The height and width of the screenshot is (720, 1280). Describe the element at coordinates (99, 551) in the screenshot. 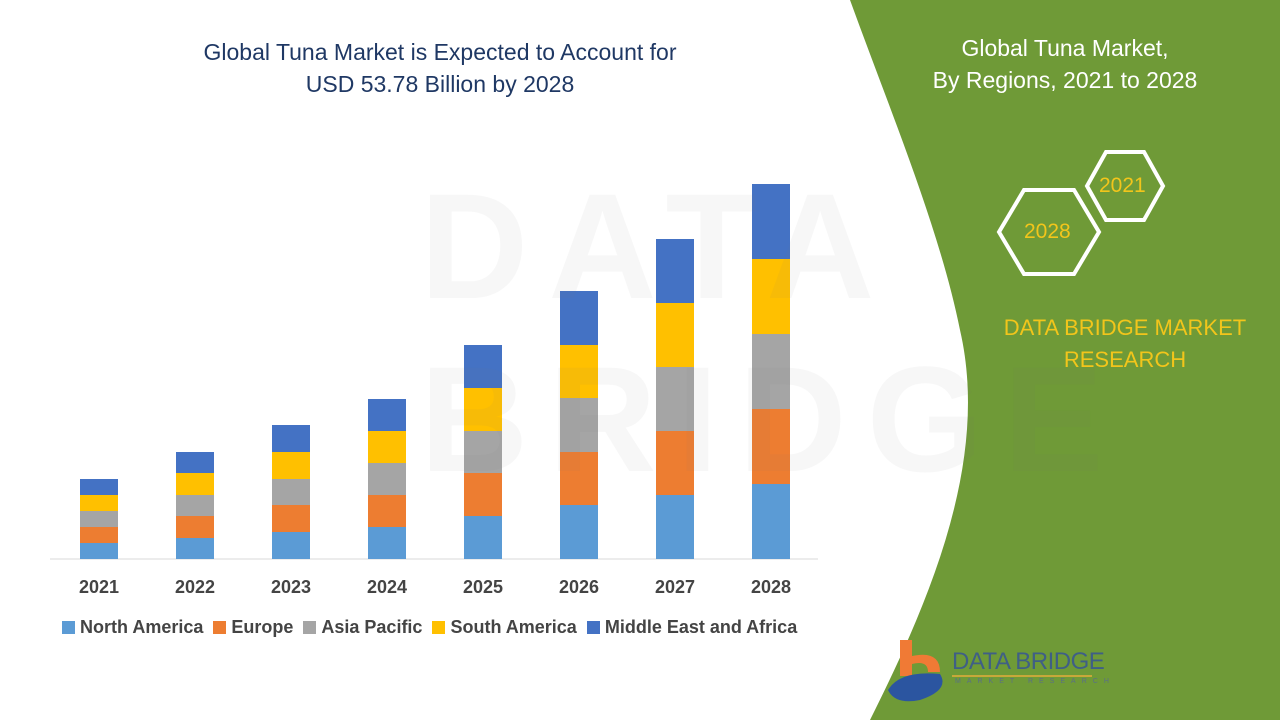

I see `bar-segment-north-america-2021` at that location.